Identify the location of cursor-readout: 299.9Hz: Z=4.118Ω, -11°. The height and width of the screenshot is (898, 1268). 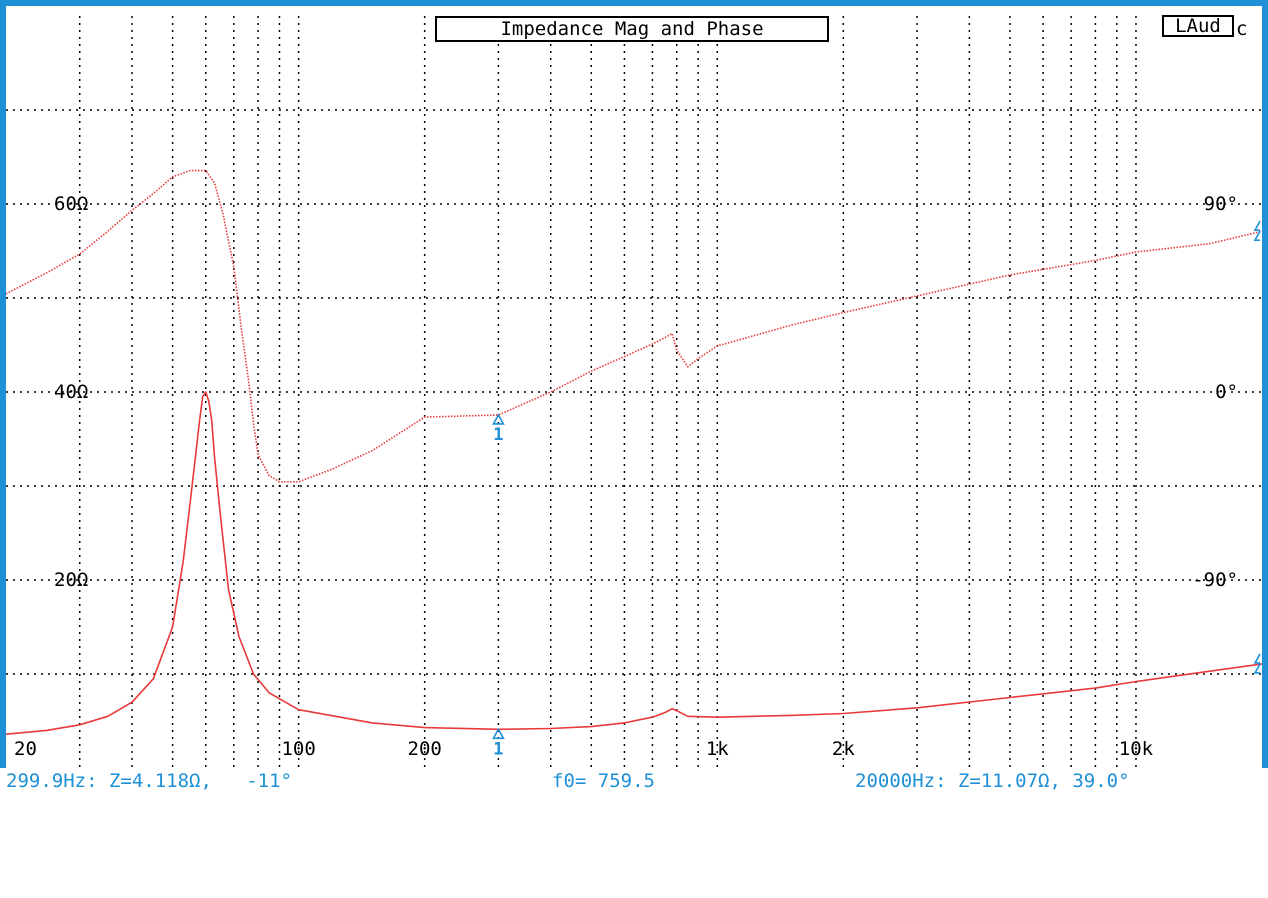
(149, 781).